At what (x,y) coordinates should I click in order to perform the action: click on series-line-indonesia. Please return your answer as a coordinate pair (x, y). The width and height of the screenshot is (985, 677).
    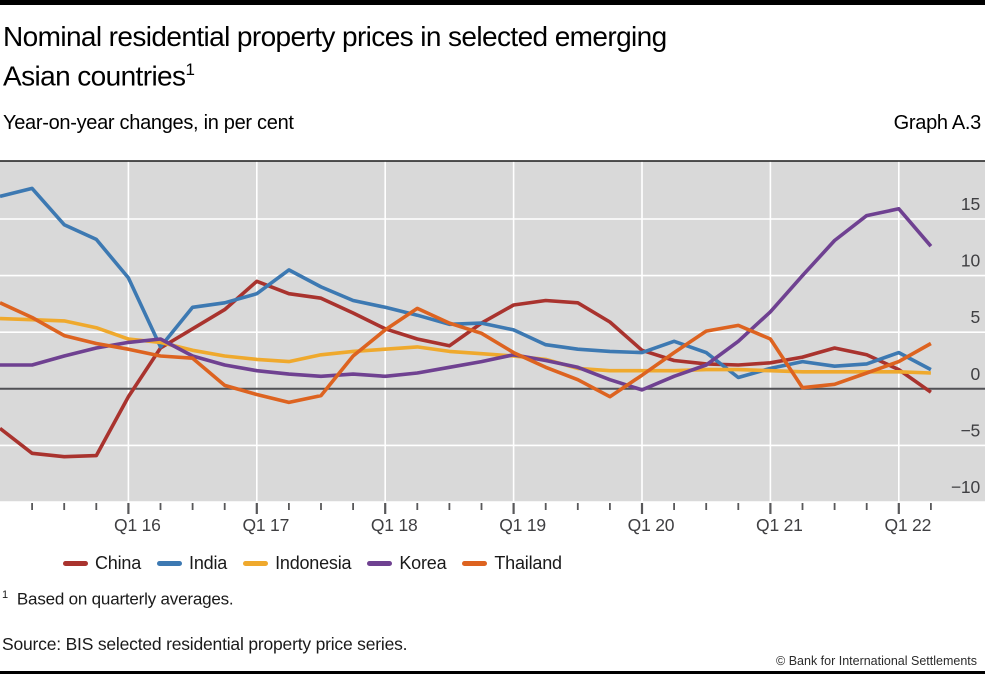
    Looking at the image, I should click on (465, 345).